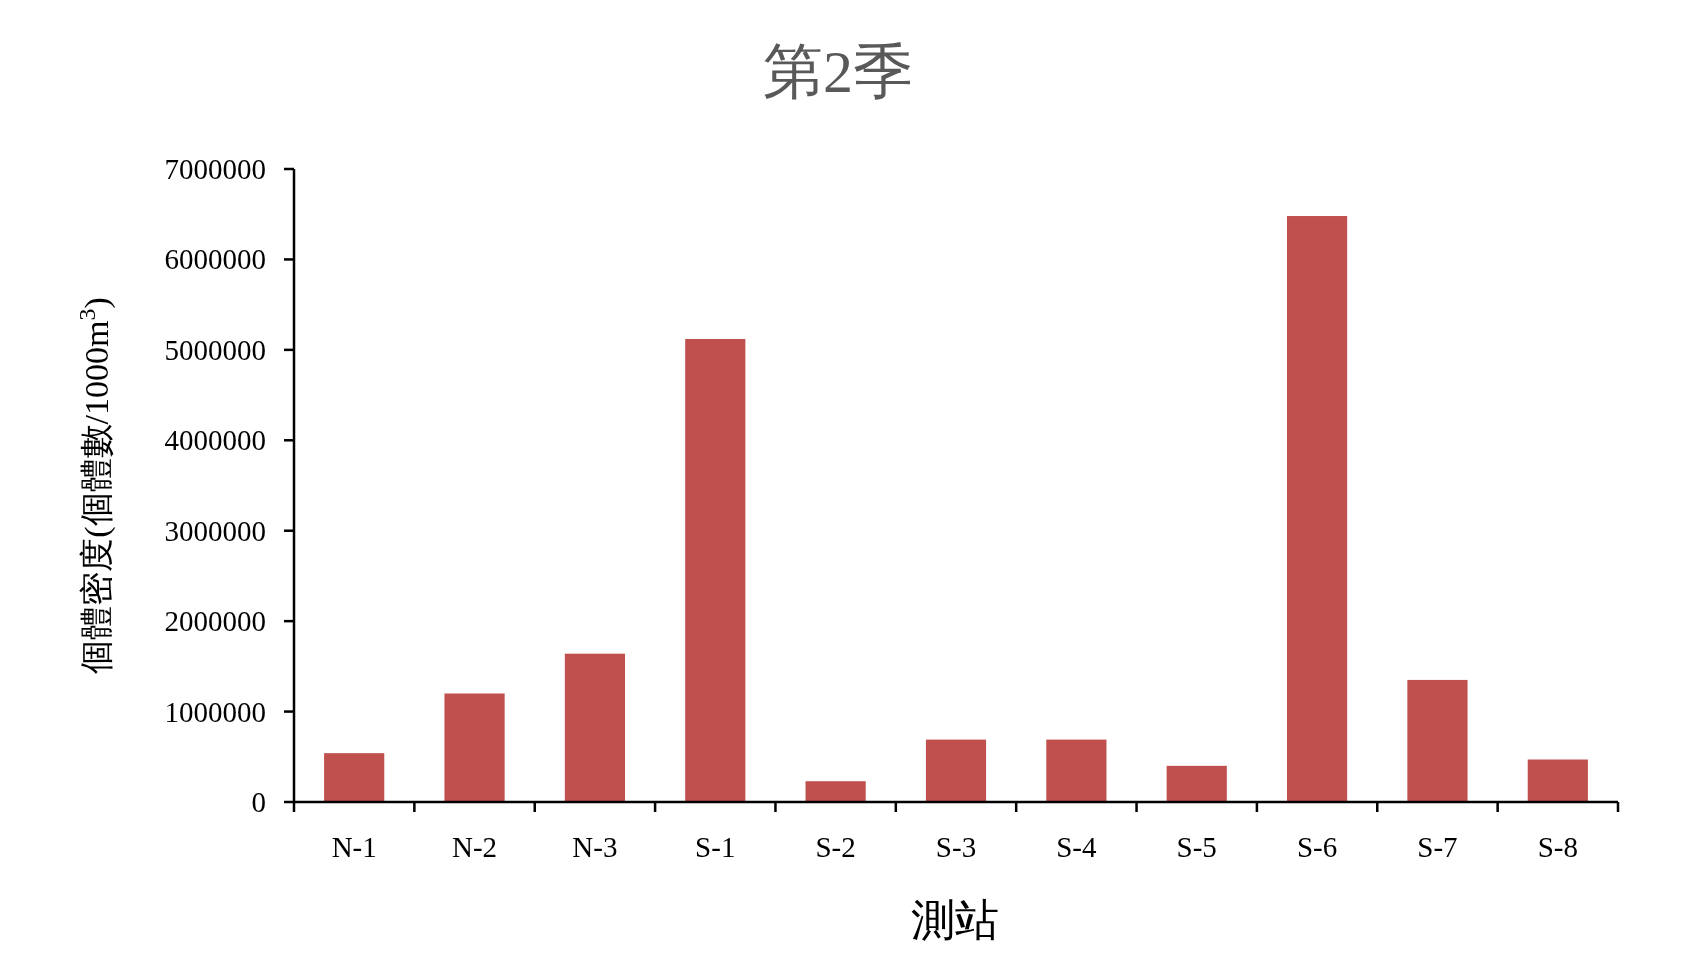 Image resolution: width=1706 pixels, height=976 pixels. I want to click on y-tick-label: 1000000, so click(215, 711).